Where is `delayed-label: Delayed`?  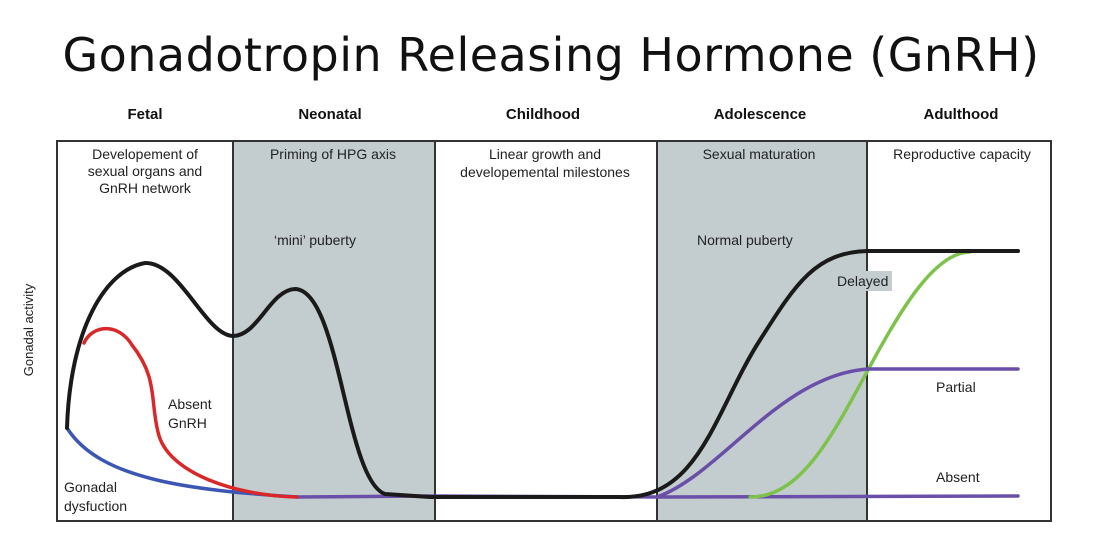 delayed-label: Delayed is located at coordinates (862, 281).